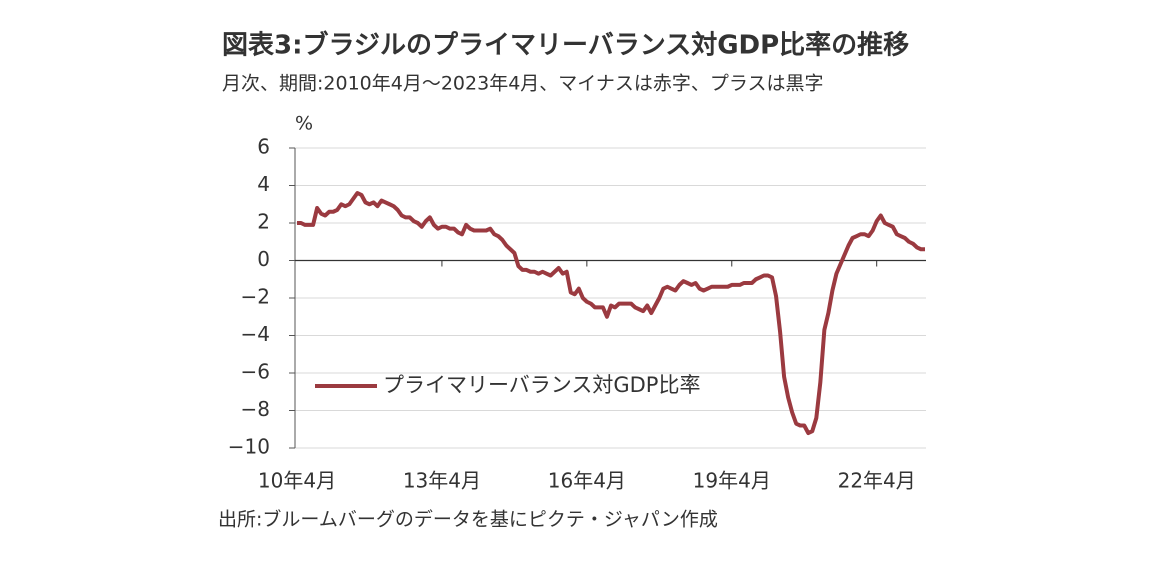  What do you see at coordinates (255, 297) in the screenshot?
I see `y-tick-label: −2` at bounding box center [255, 297].